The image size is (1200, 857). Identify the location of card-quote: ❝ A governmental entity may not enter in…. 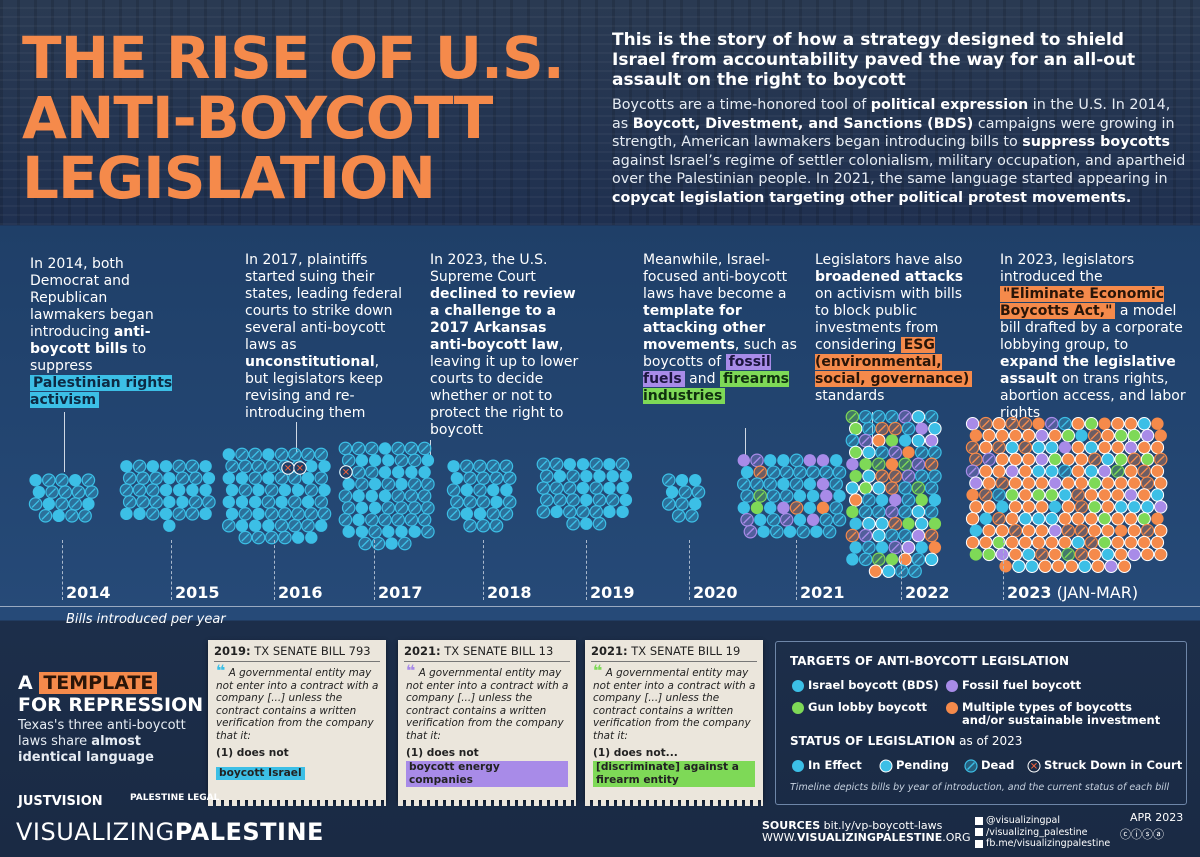
(297, 702).